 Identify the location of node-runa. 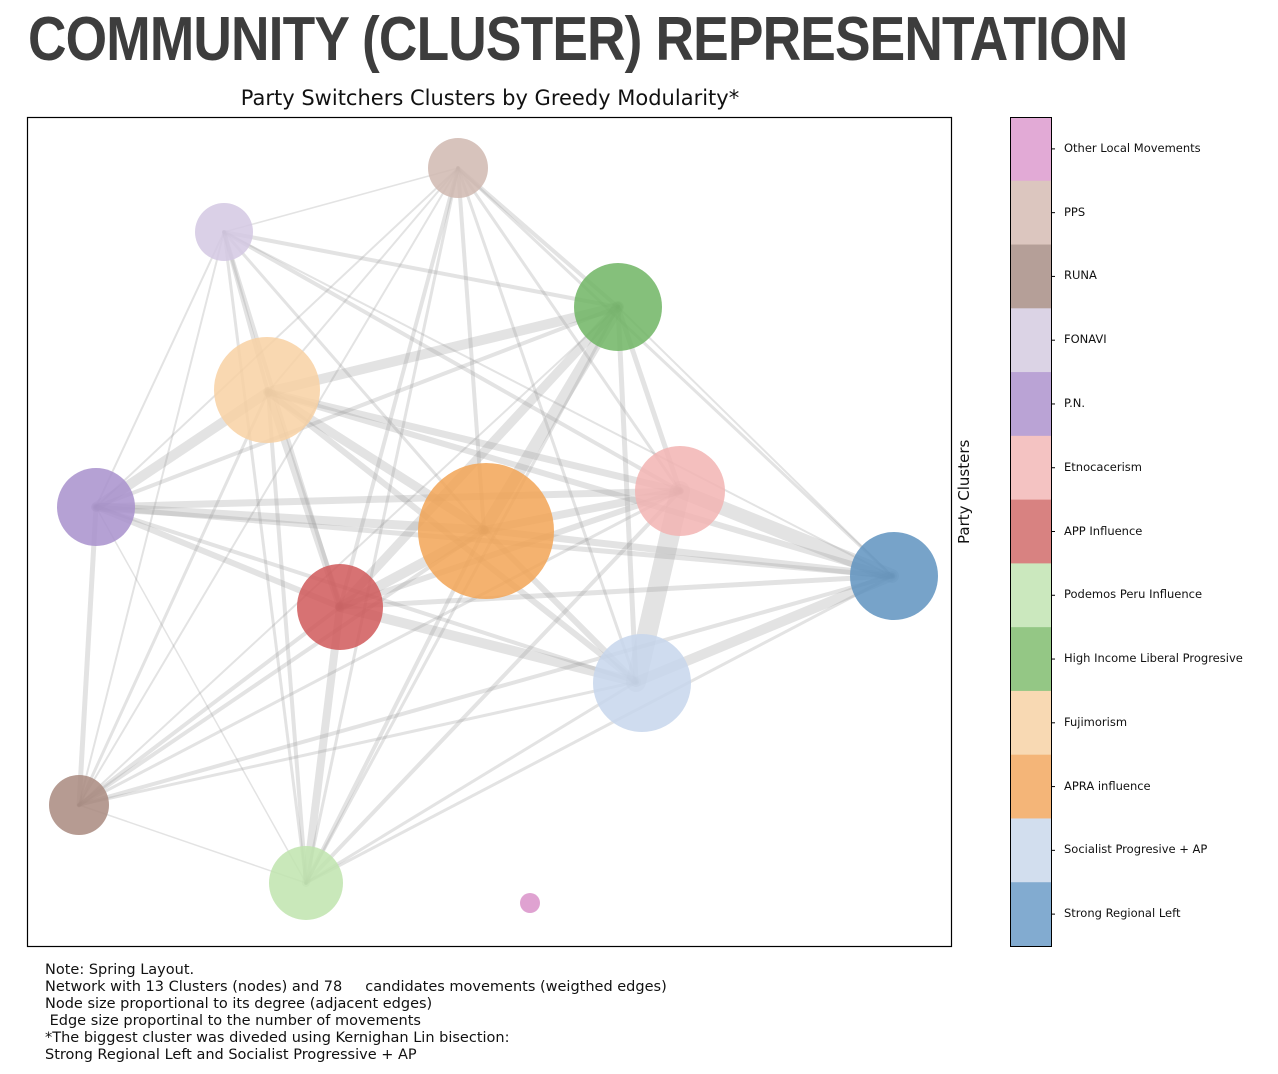
(79, 805).